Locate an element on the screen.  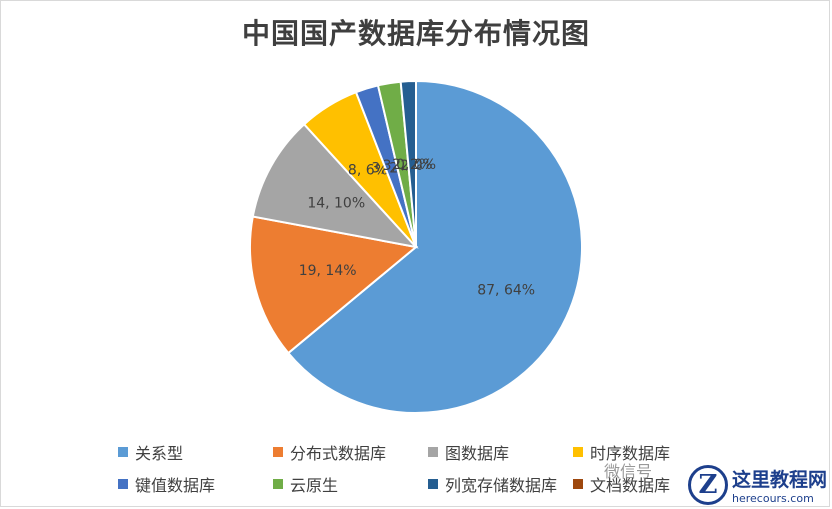
data-label: 8, 6% is located at coordinates (368, 170).